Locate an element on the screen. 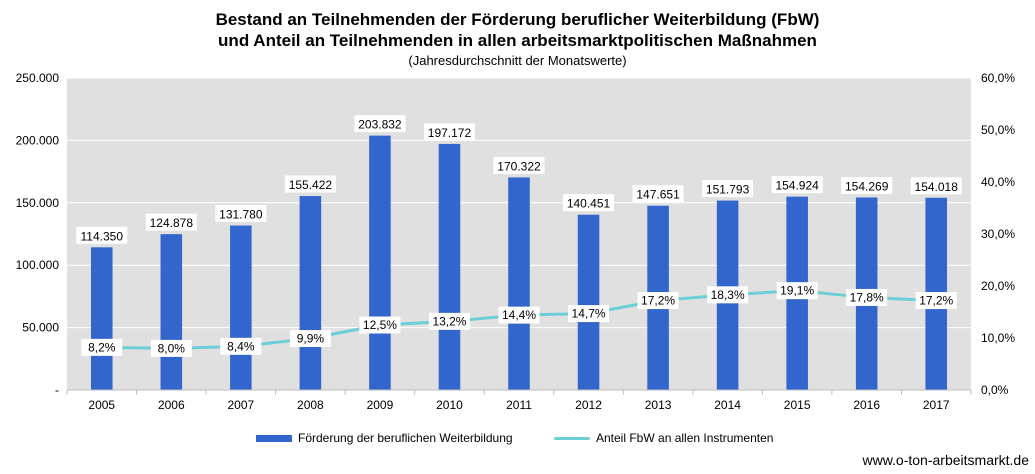 The width and height of the screenshot is (1035, 474). x-tick-label: 2015 is located at coordinates (797, 405).